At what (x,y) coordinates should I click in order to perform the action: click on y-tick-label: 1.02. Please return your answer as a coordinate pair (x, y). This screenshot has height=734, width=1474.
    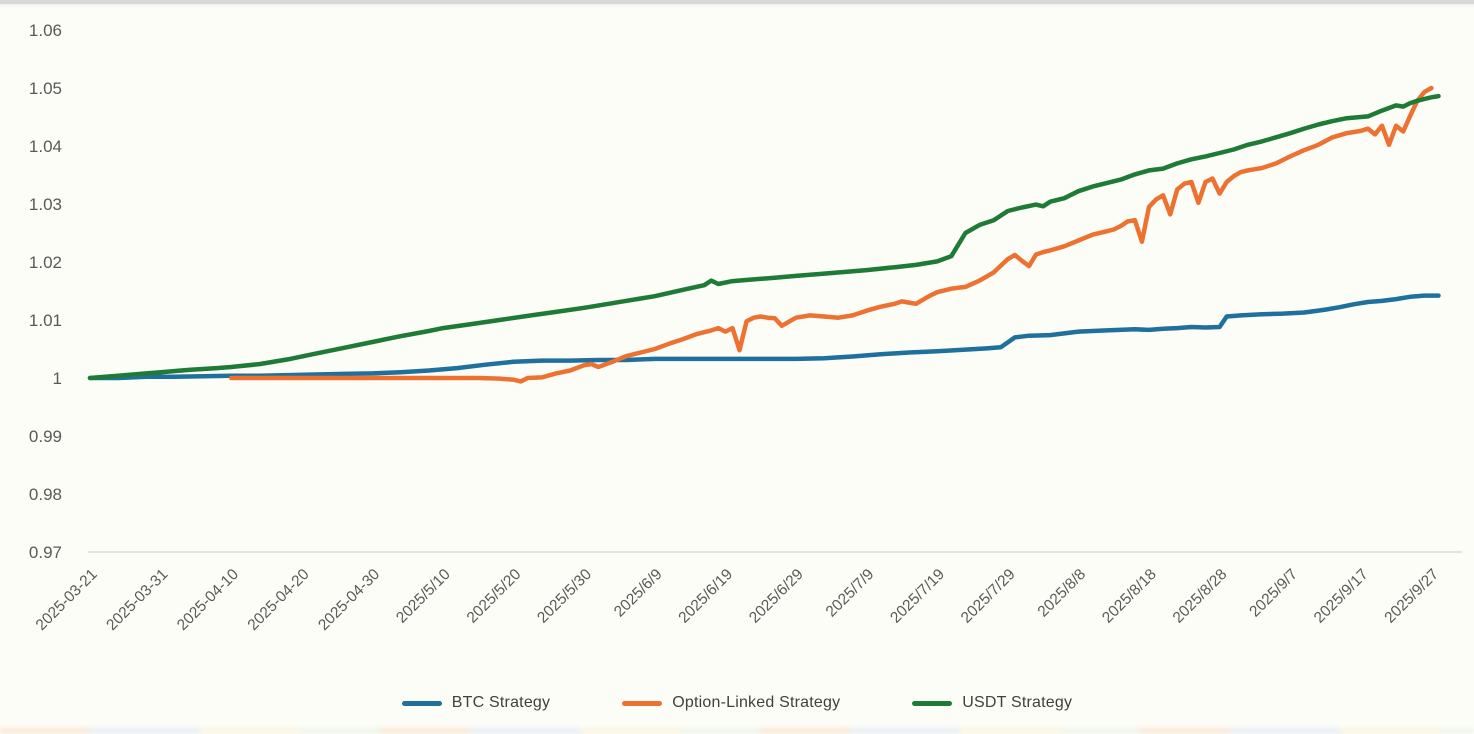
    Looking at the image, I should click on (45, 262).